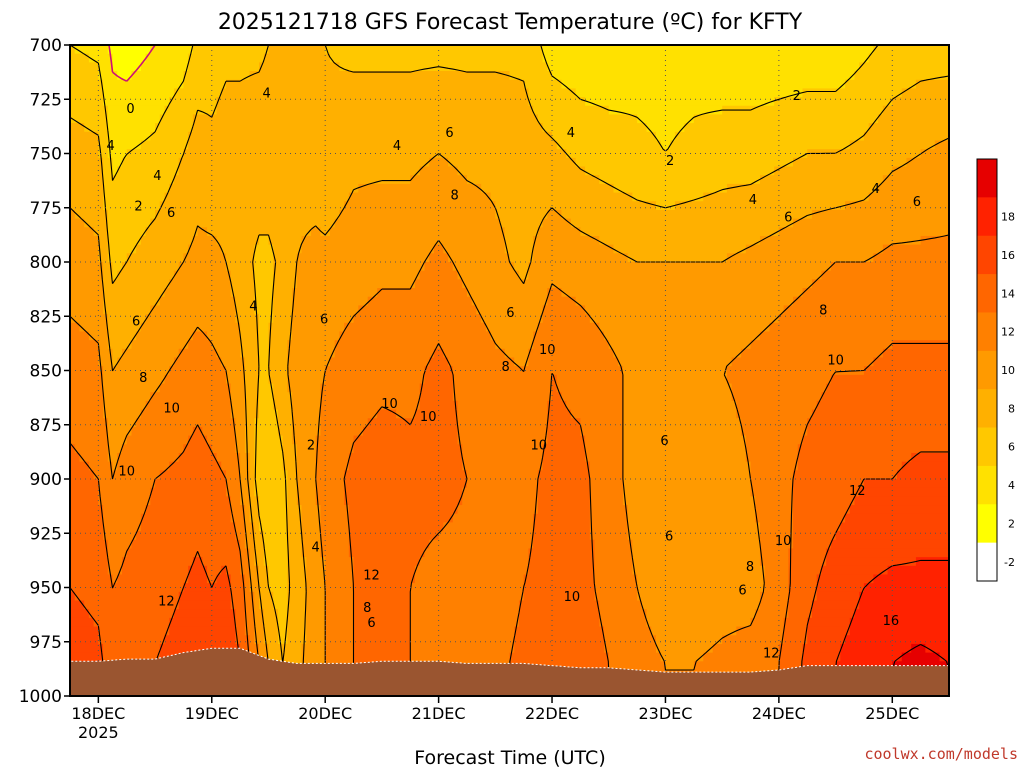 This screenshot has width=1024, height=768. Describe the element at coordinates (510, 313) in the screenshot. I see `contour-label-6: 6` at that location.